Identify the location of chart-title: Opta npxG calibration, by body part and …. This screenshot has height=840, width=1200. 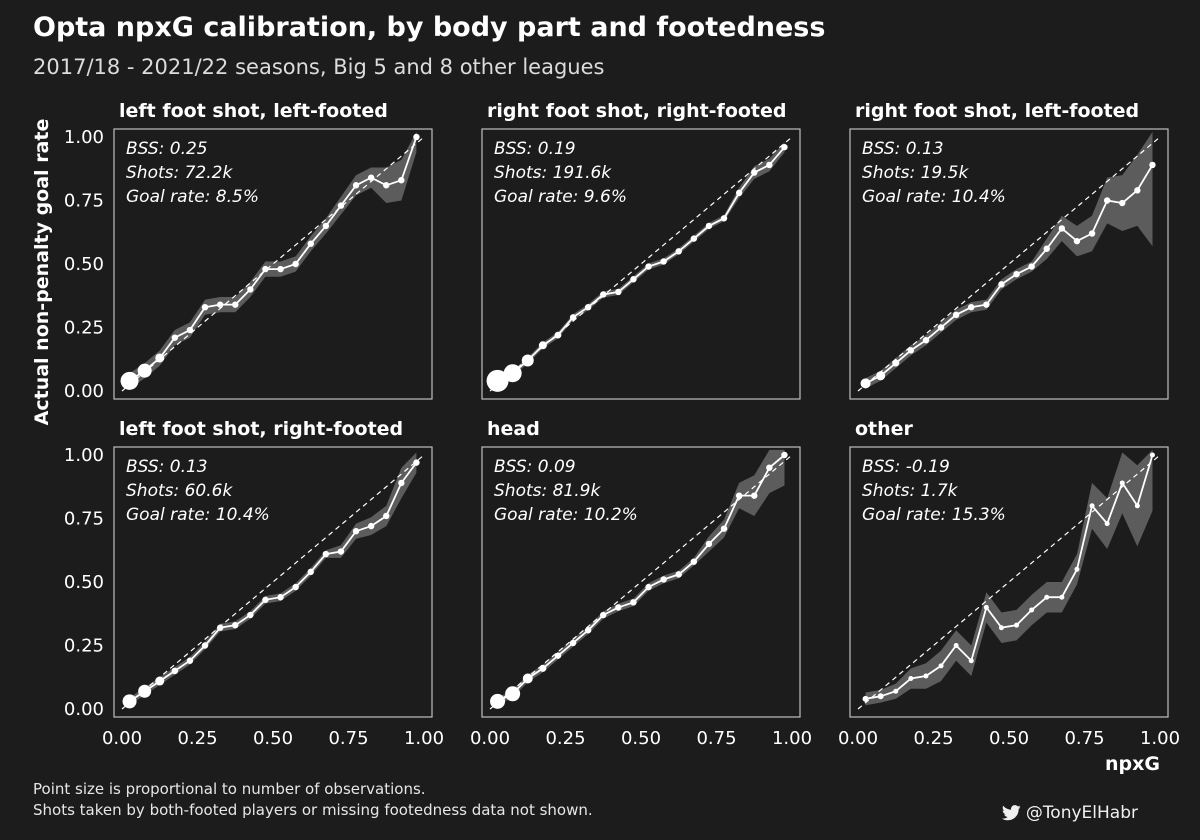
(429, 27).